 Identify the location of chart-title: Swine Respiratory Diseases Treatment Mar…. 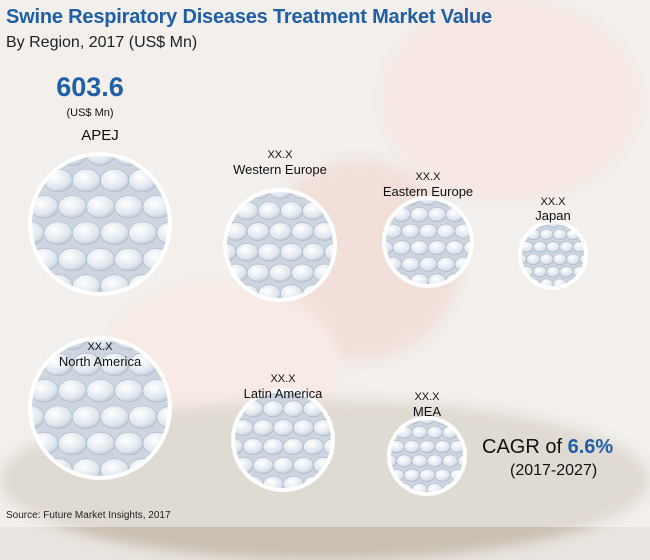
(249, 17).